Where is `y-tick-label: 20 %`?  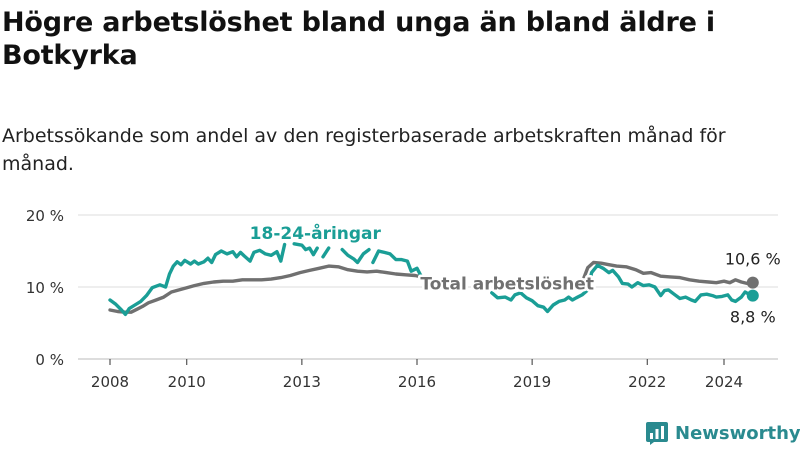
y-tick-label: 20 % is located at coordinates (45, 216).